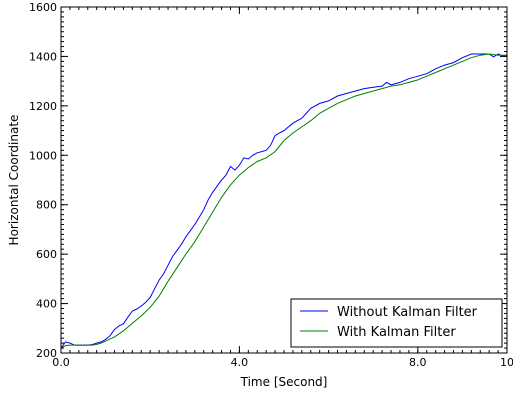 The height and width of the screenshot is (394, 513). I want to click on legend-label-without-kalman: Without Kalman Filter, so click(407, 312).